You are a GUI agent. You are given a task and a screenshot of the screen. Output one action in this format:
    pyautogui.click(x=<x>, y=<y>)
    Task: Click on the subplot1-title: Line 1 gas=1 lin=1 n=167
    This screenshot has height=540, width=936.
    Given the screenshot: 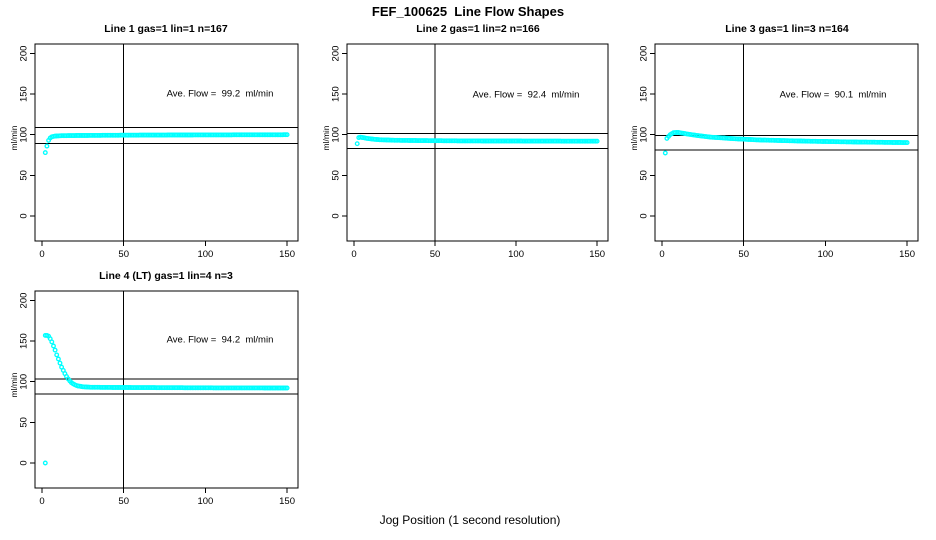 What is the action you would take?
    pyautogui.click(x=166, y=29)
    